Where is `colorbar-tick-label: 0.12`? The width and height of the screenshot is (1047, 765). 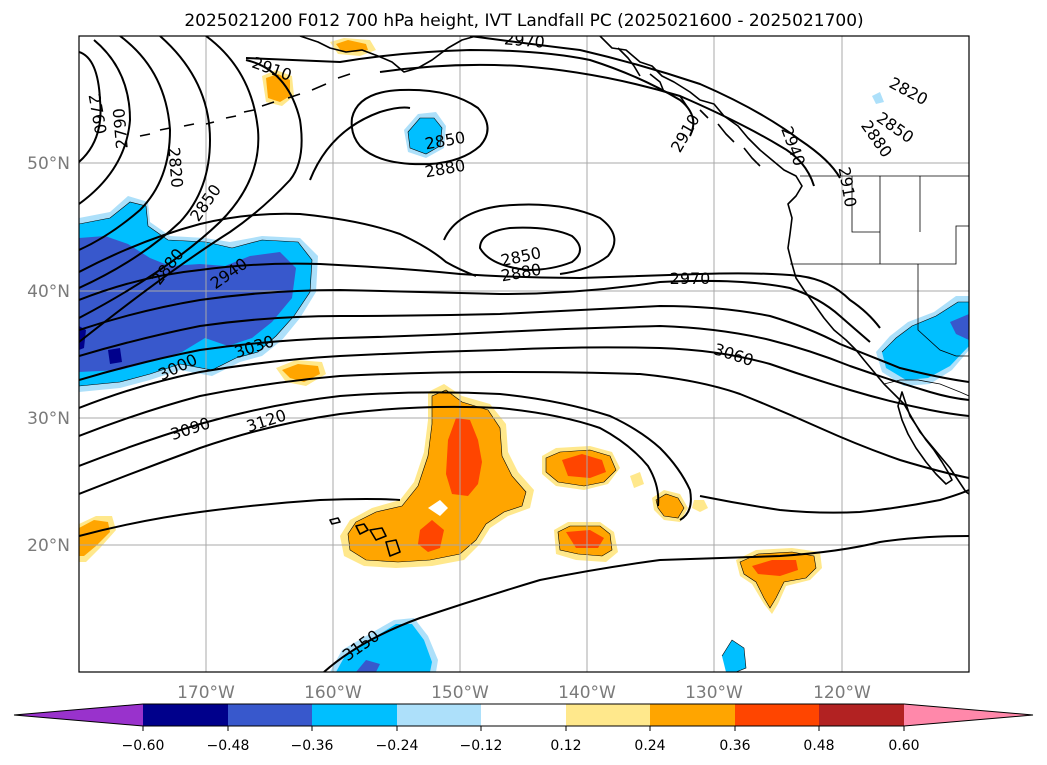 colorbar-tick-label: 0.12 is located at coordinates (565, 746).